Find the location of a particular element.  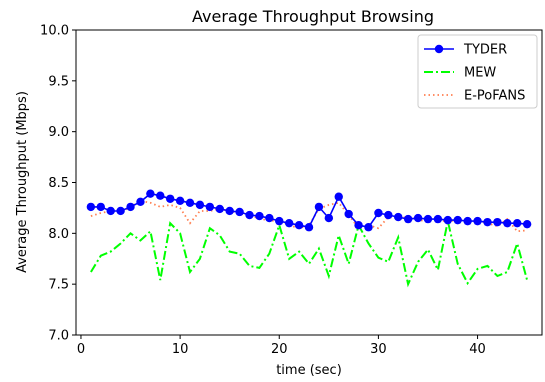

legend-marker-tyder is located at coordinates (439, 49).